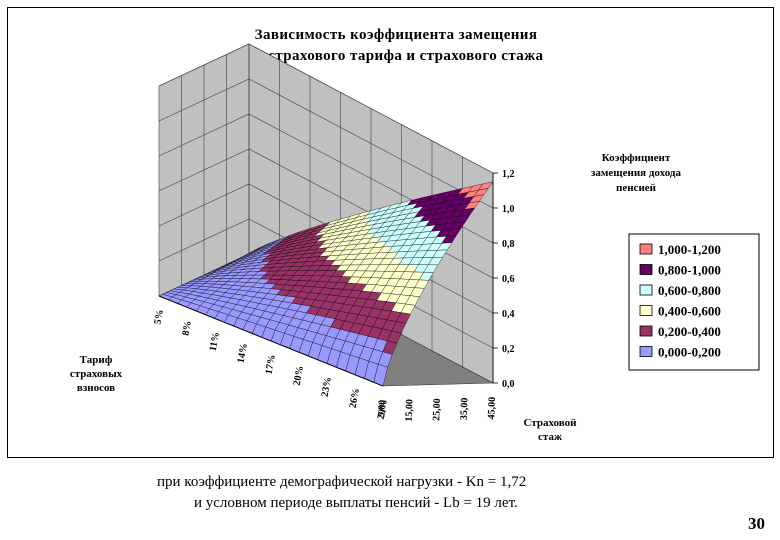  I want to click on y-tick-label: 15,00, so click(410, 410).